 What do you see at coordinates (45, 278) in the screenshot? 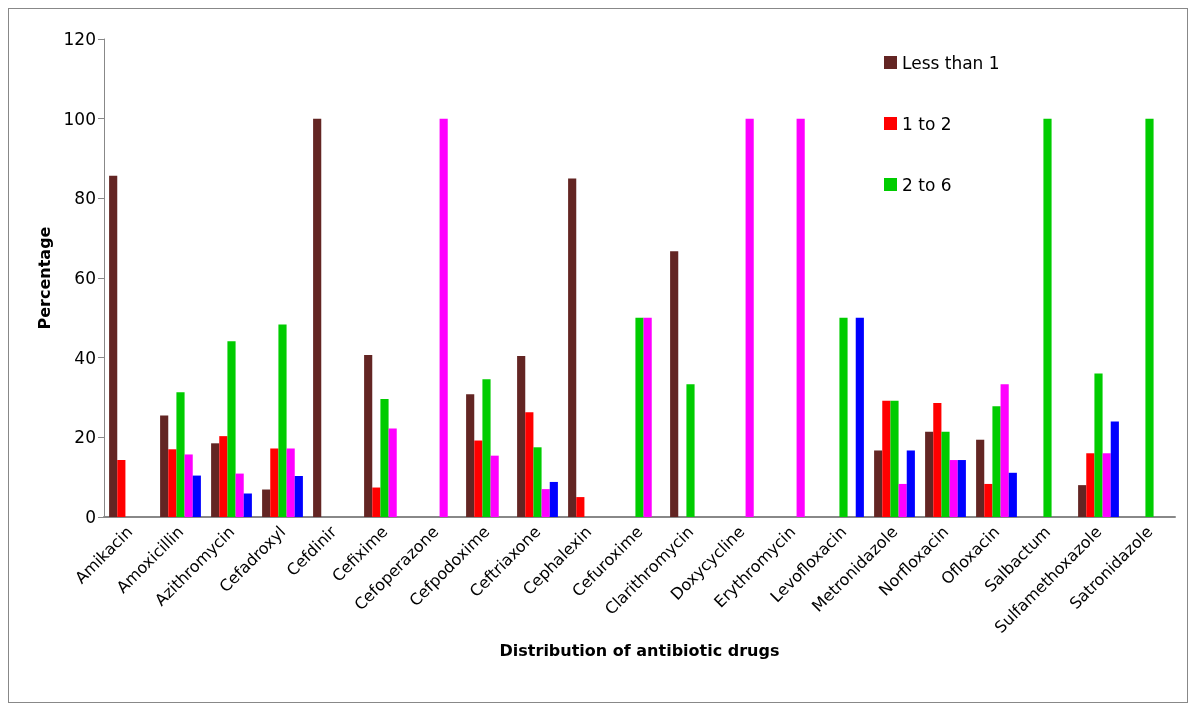
I see `y-axis-title: Percentage` at bounding box center [45, 278].